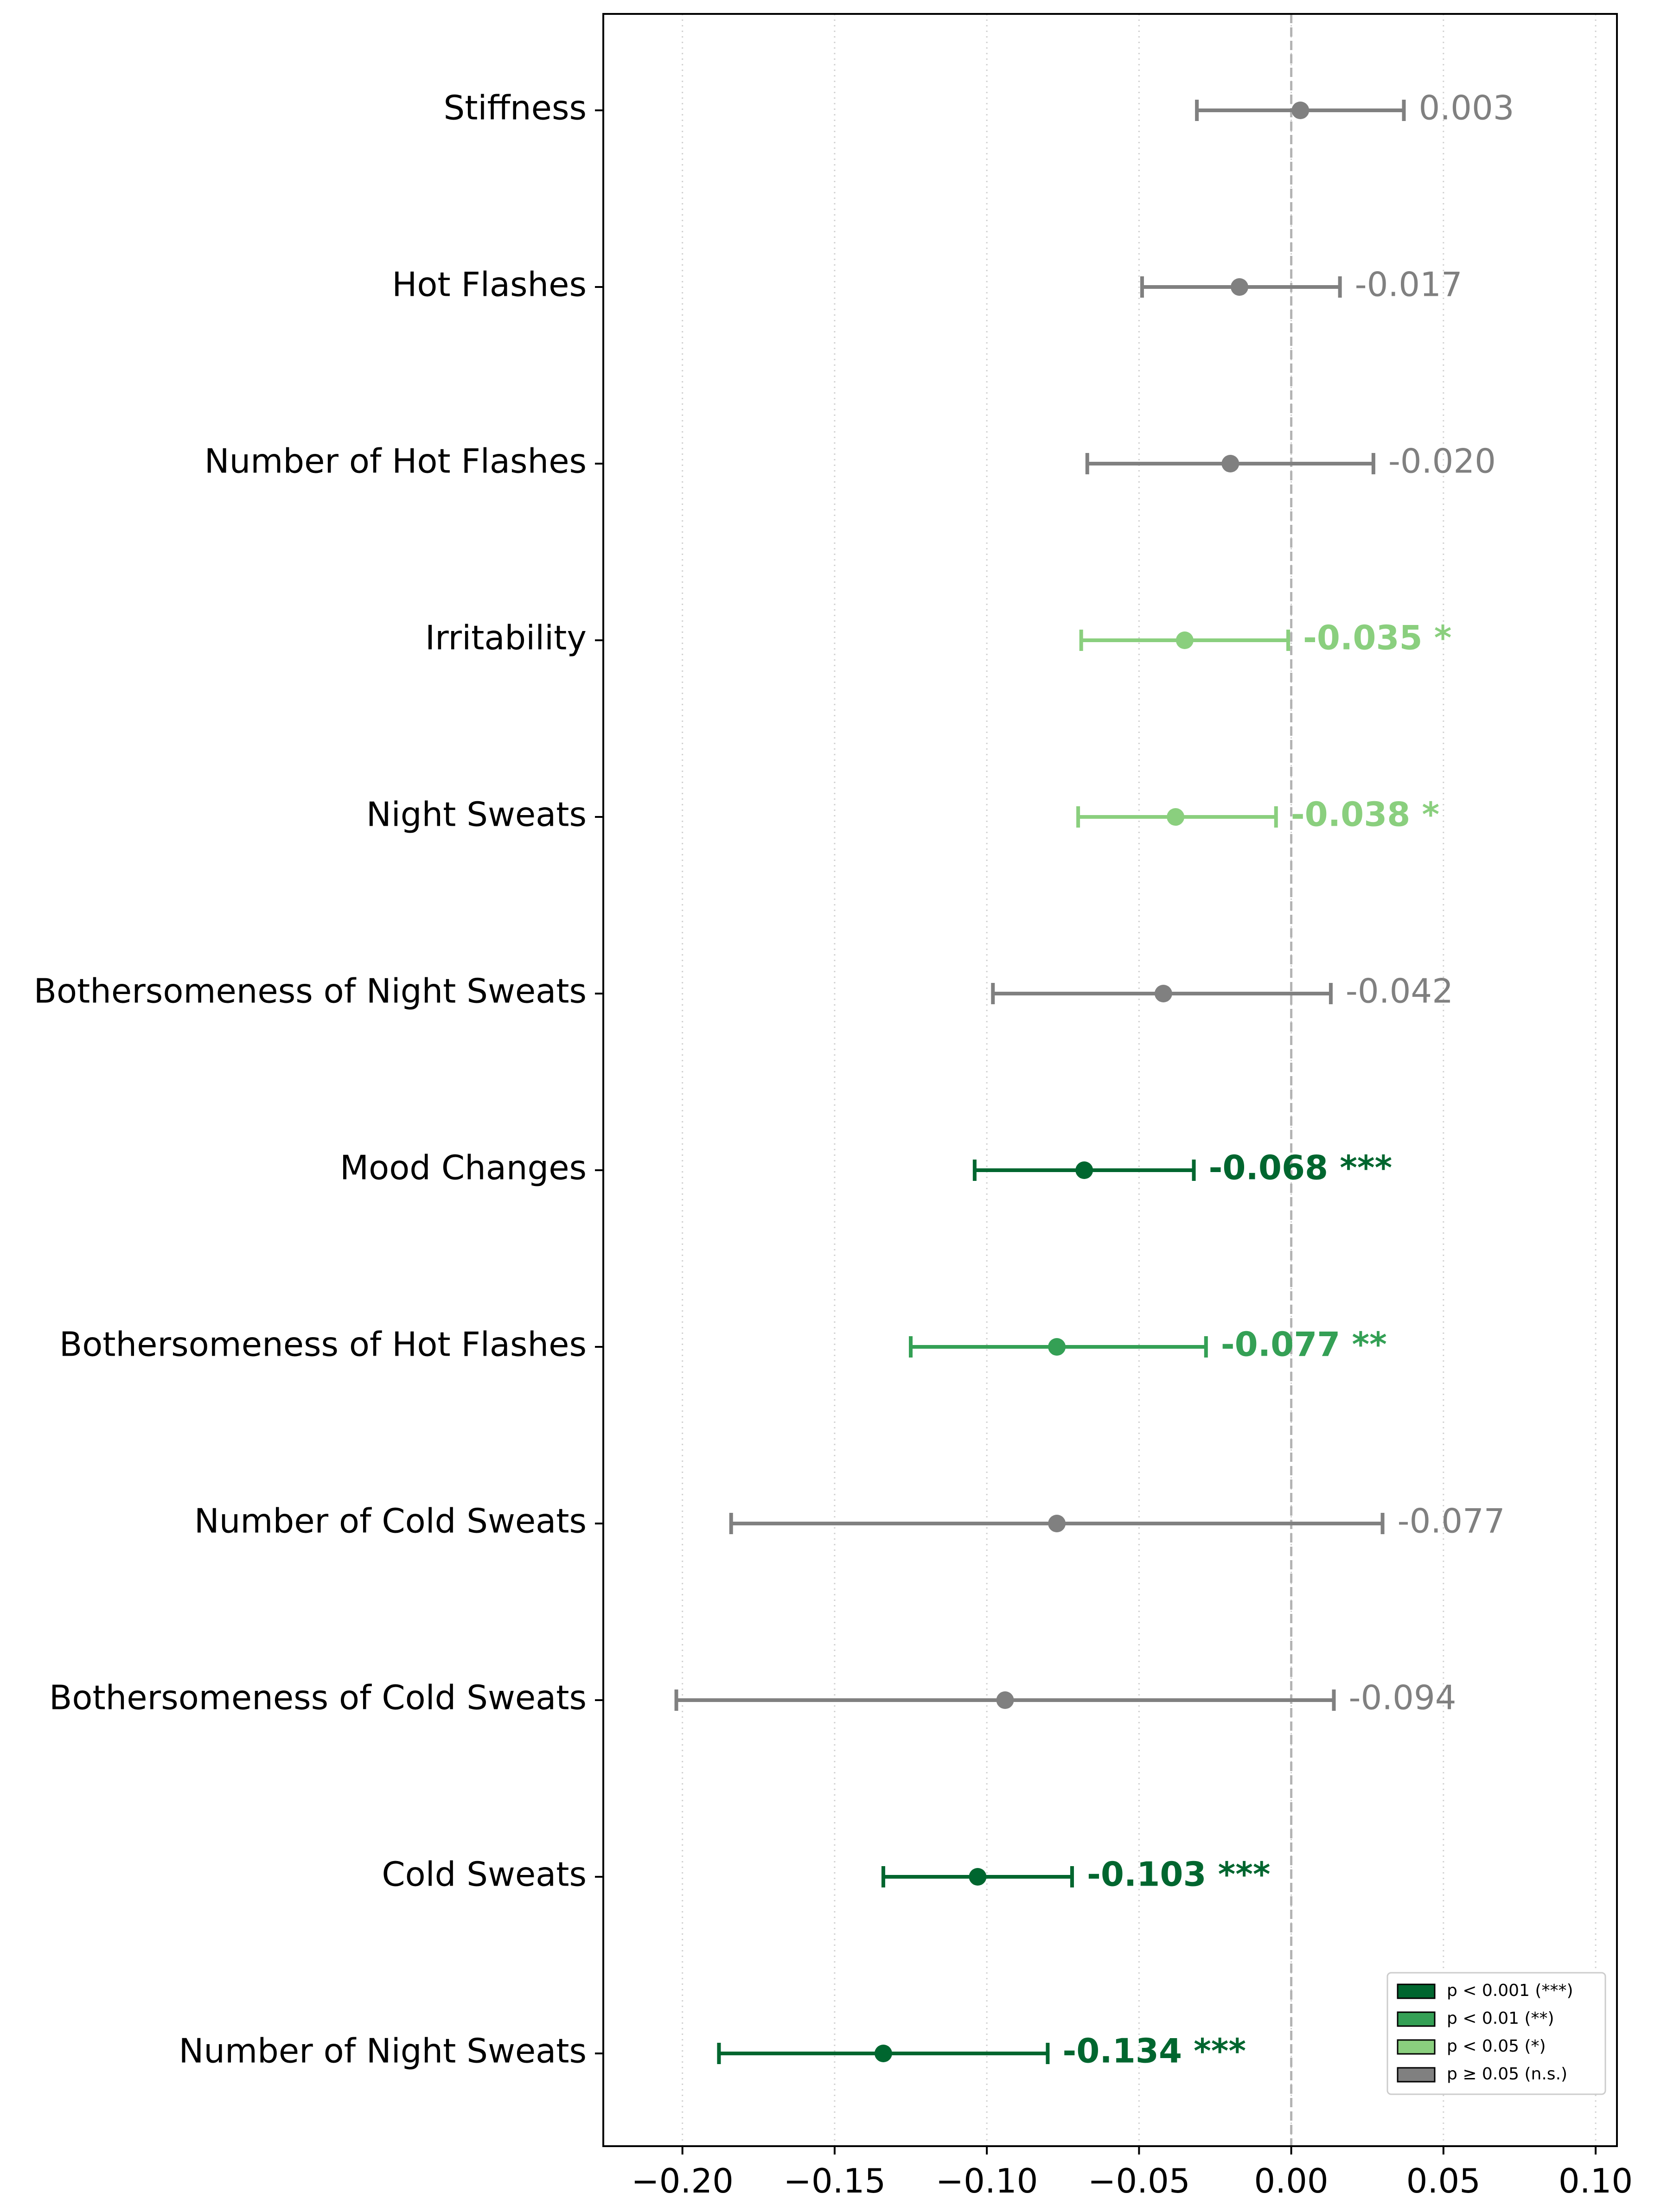  Describe the element at coordinates (1451, 1522) in the screenshot. I see `estimate-value-label: -0.077` at that location.